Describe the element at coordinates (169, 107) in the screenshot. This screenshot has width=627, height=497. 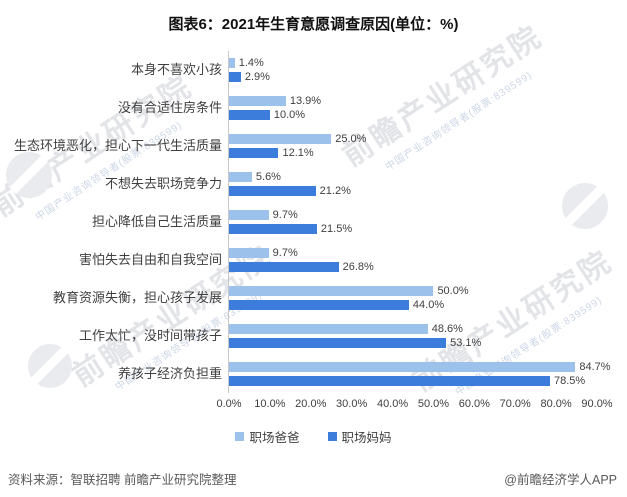
I see `category-label: 没有合适住房条件` at that location.